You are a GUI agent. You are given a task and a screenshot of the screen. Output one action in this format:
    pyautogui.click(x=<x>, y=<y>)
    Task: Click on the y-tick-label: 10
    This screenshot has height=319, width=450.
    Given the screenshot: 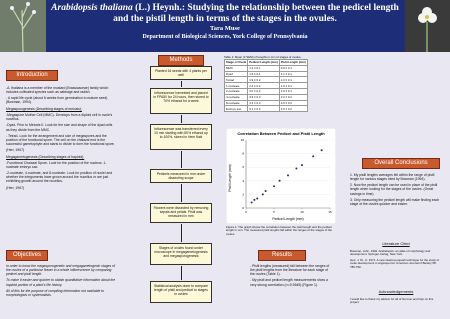 What is the action you would take?
    pyautogui.click(x=243, y=140)
    